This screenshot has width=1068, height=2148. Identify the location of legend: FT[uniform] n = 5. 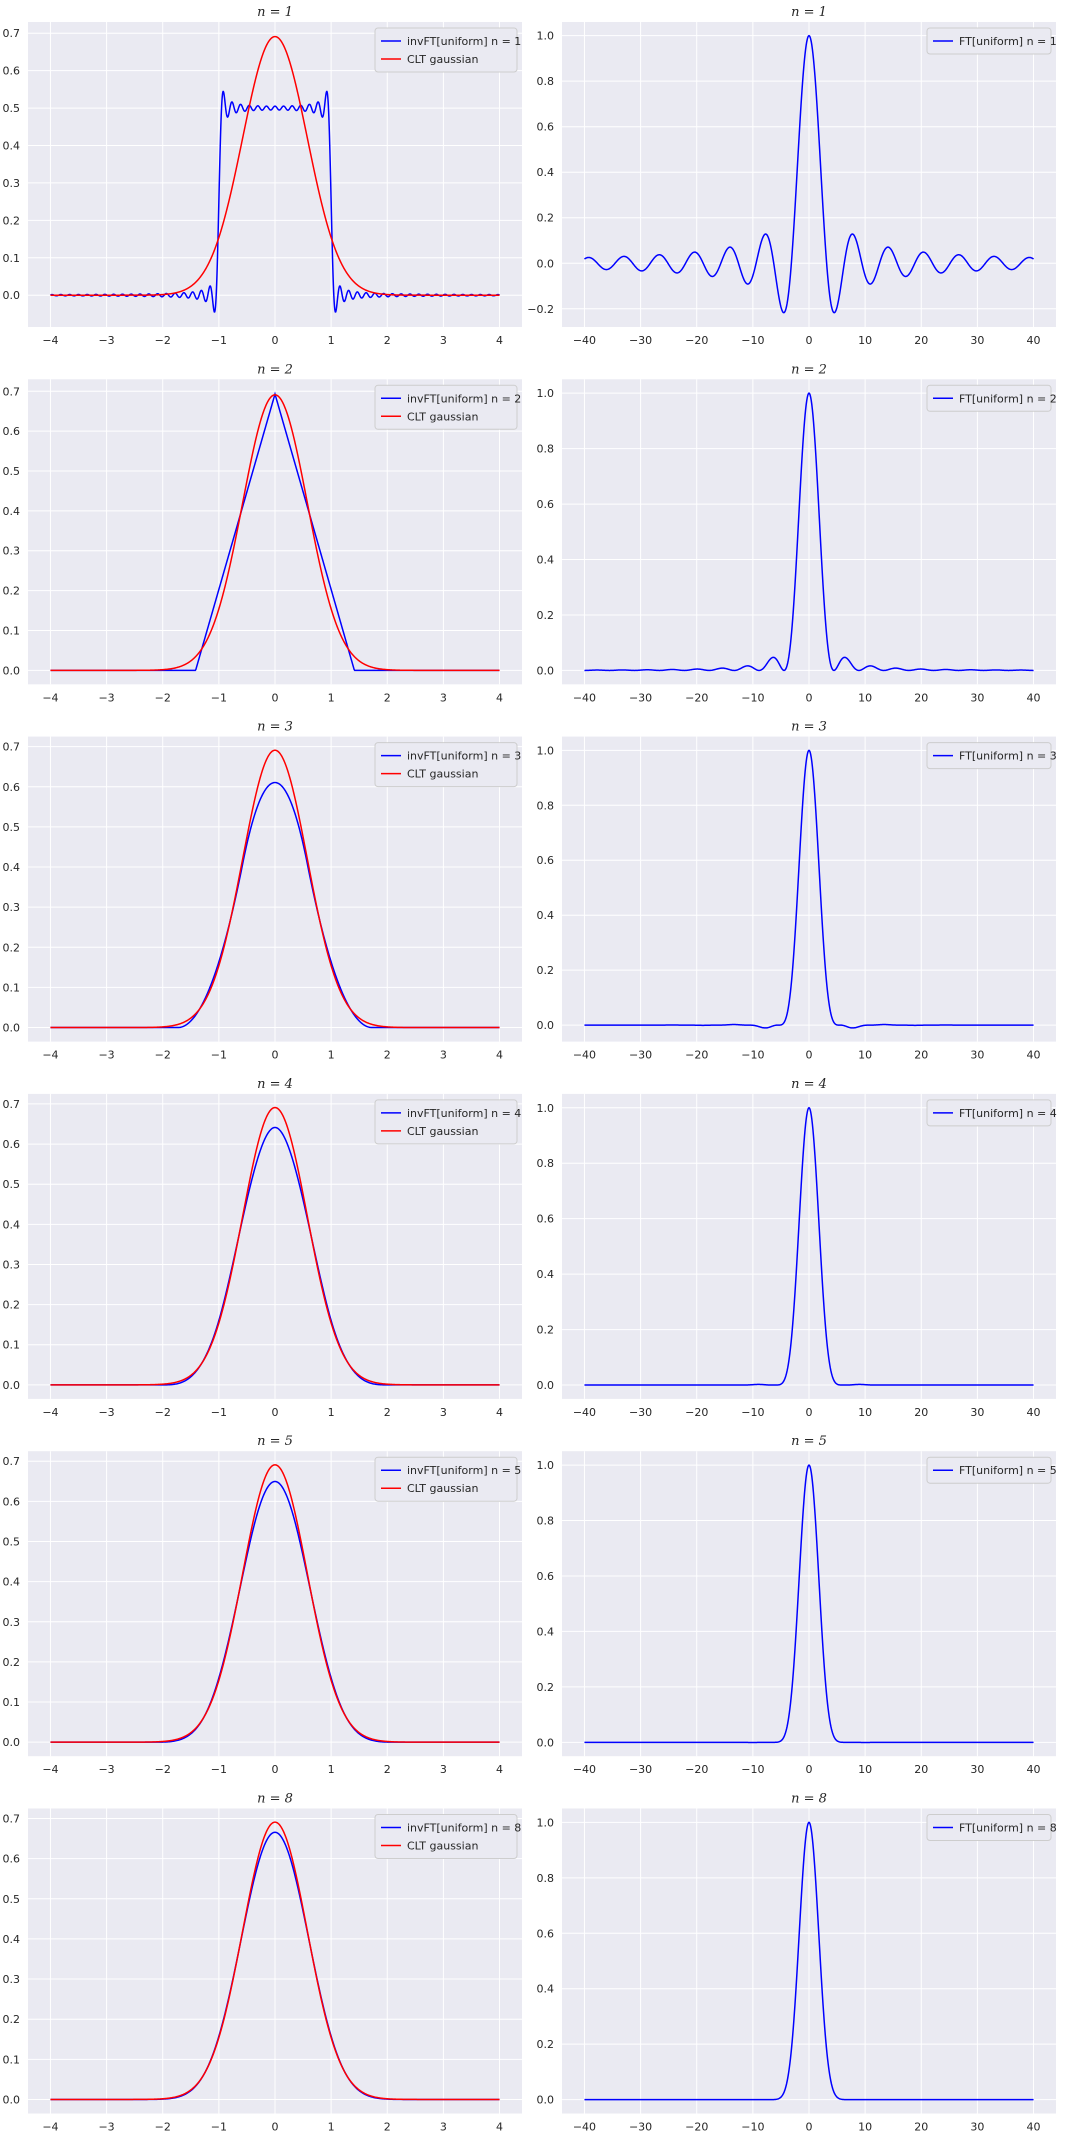
(991, 1470).